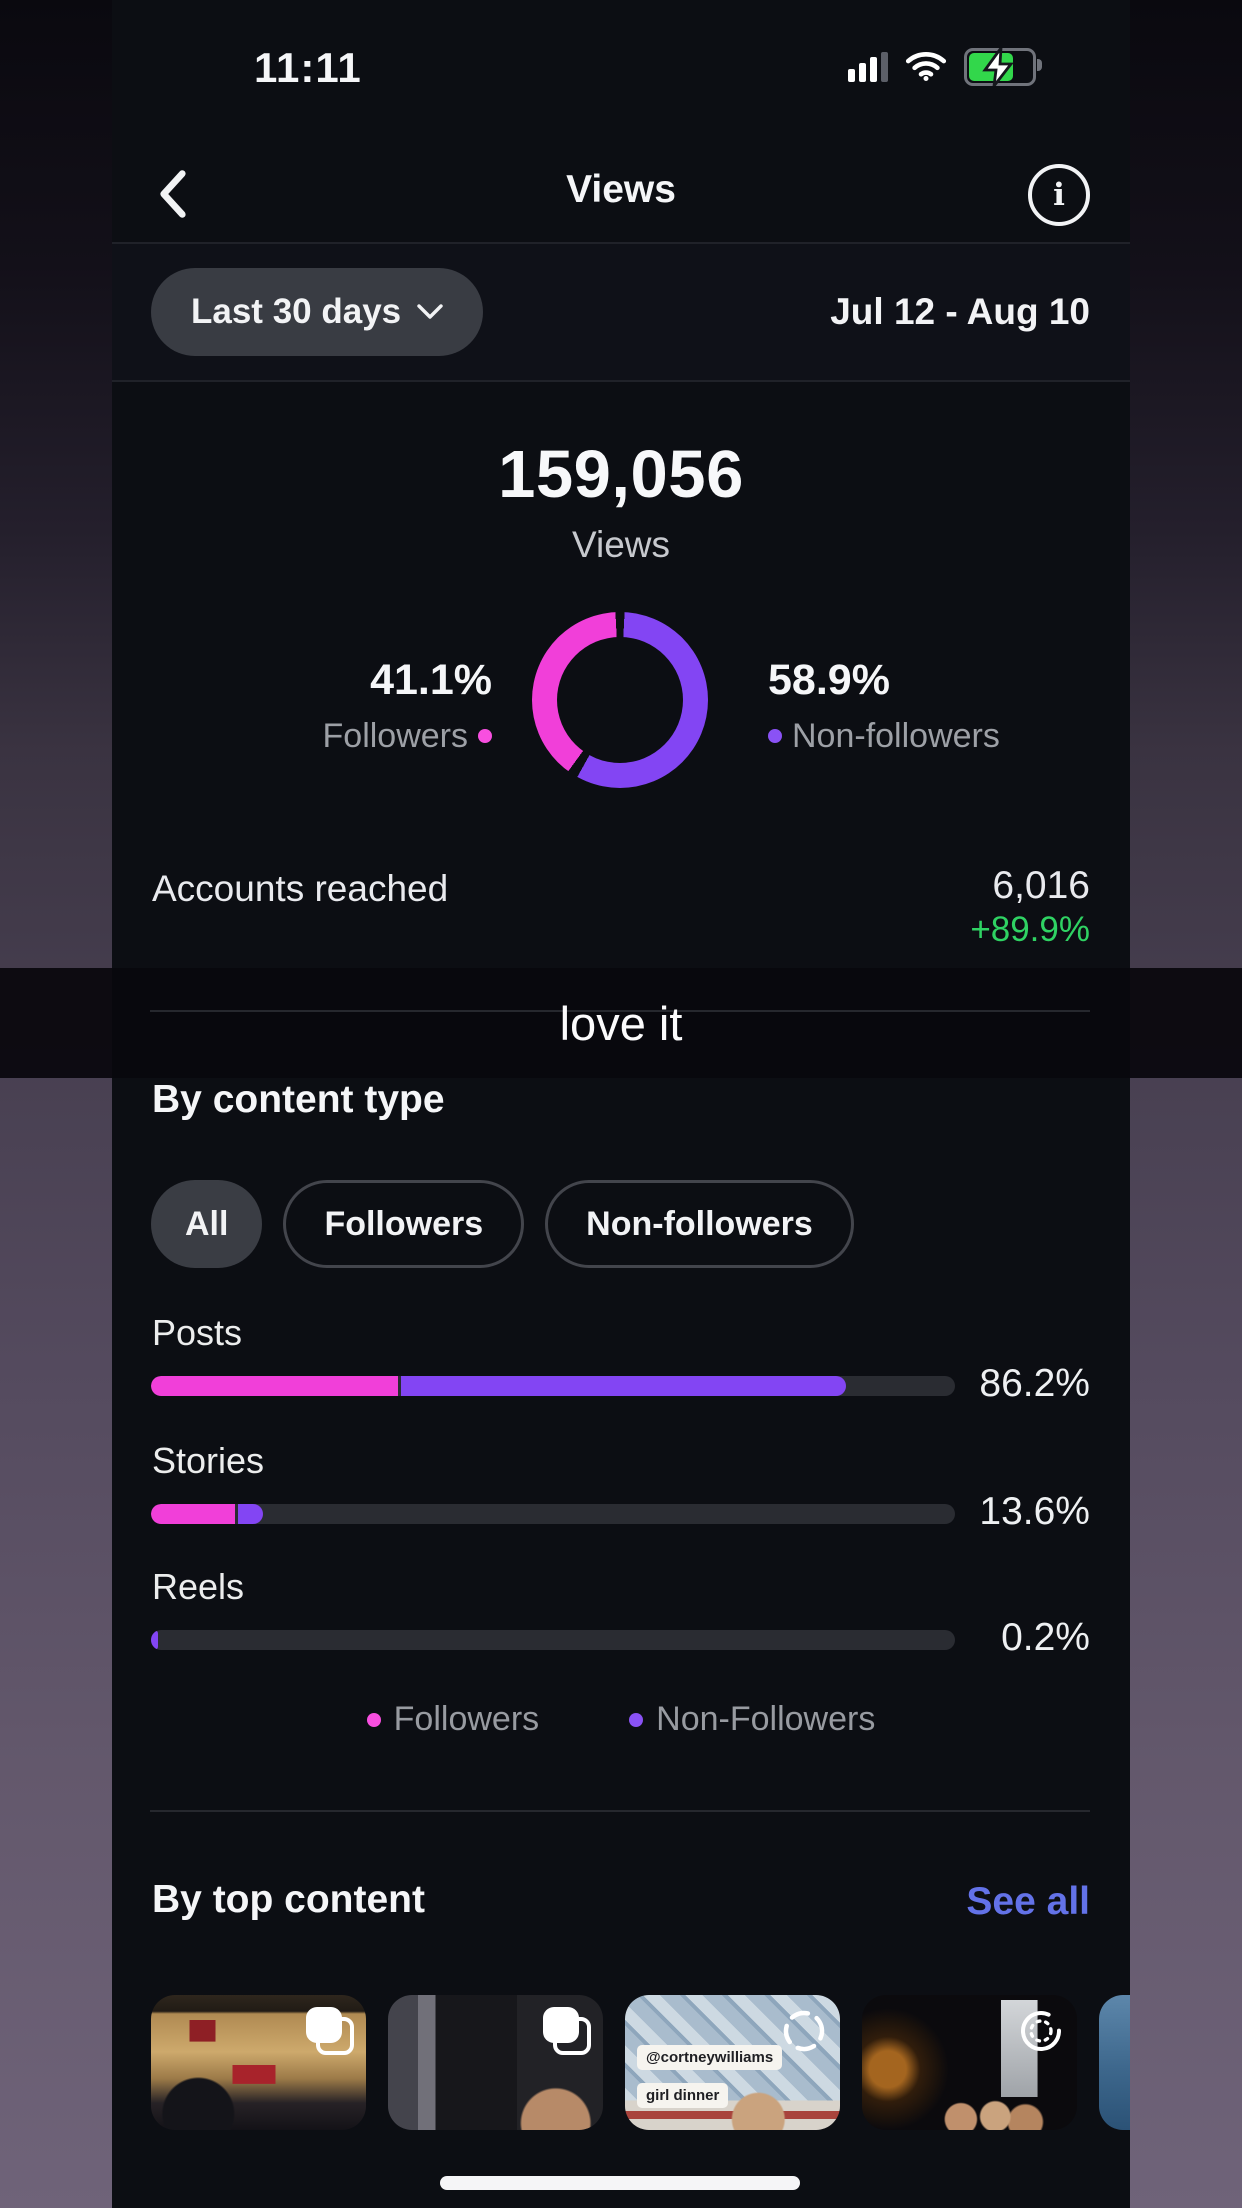  What do you see at coordinates (1028, 1901) in the screenshot?
I see `see-all-link: See all` at bounding box center [1028, 1901].